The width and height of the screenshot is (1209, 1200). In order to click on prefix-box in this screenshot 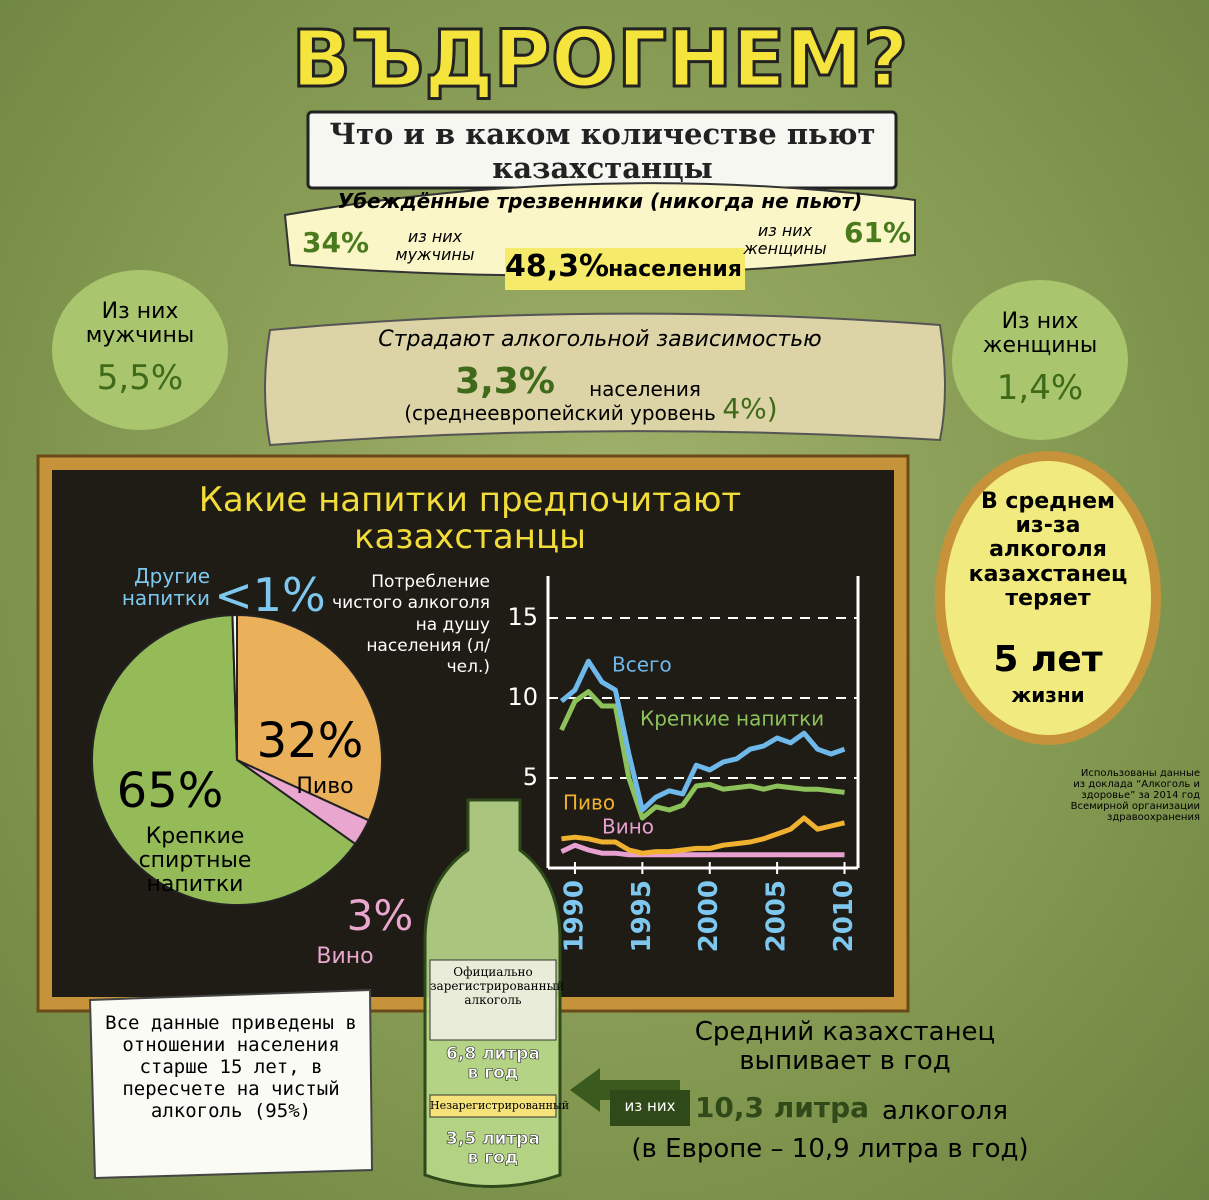, I will do `click(650, 1108)`.